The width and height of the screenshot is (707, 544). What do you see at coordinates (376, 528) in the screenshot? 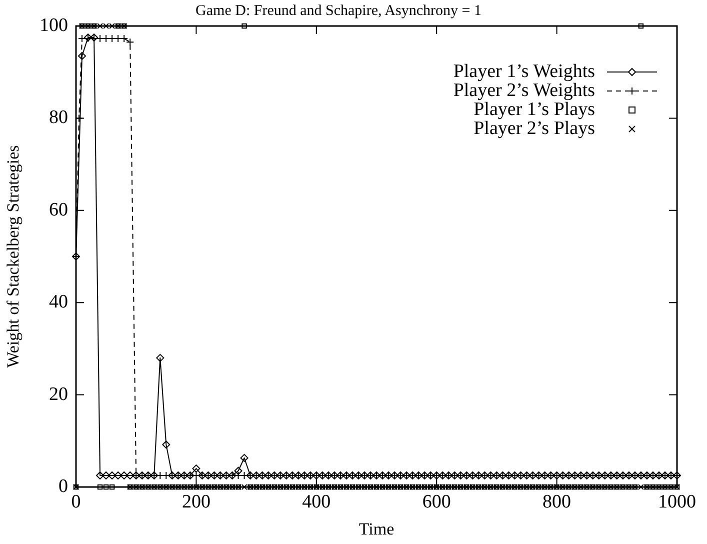
I see `x-axis-title: Time` at bounding box center [376, 528].